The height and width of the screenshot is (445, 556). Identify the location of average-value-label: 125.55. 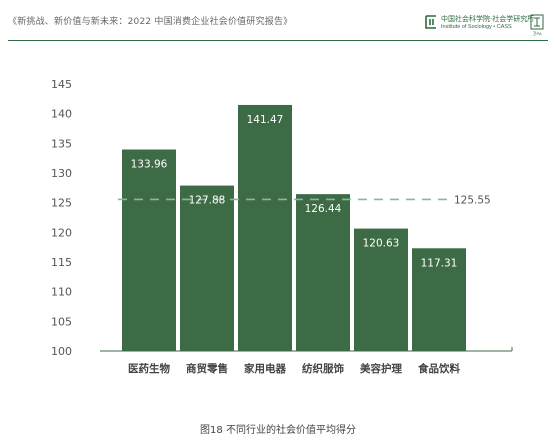
(472, 200).